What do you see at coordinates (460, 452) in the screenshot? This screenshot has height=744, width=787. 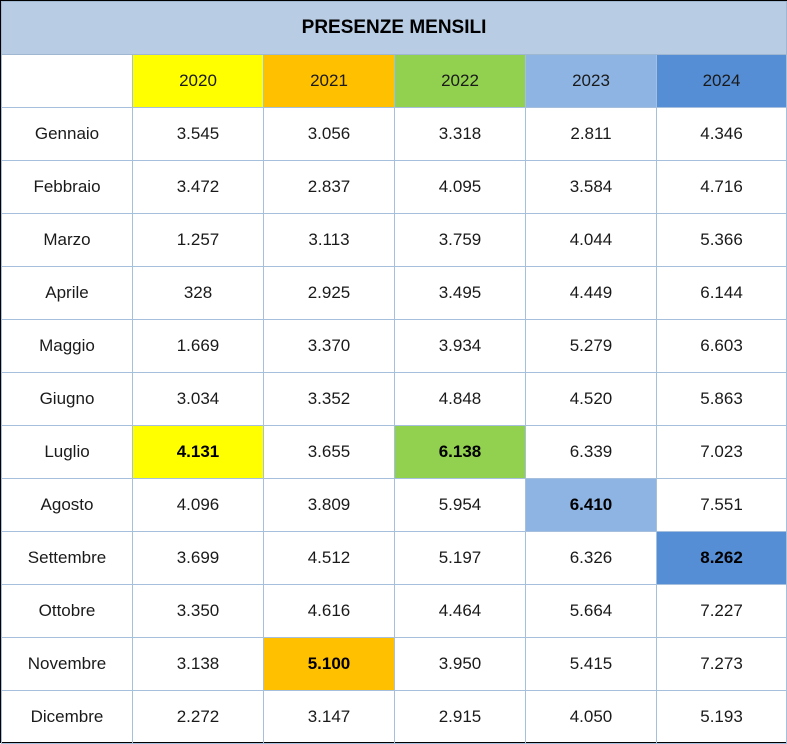 I see `peak-value-cell-2022: 6.138` at bounding box center [460, 452].